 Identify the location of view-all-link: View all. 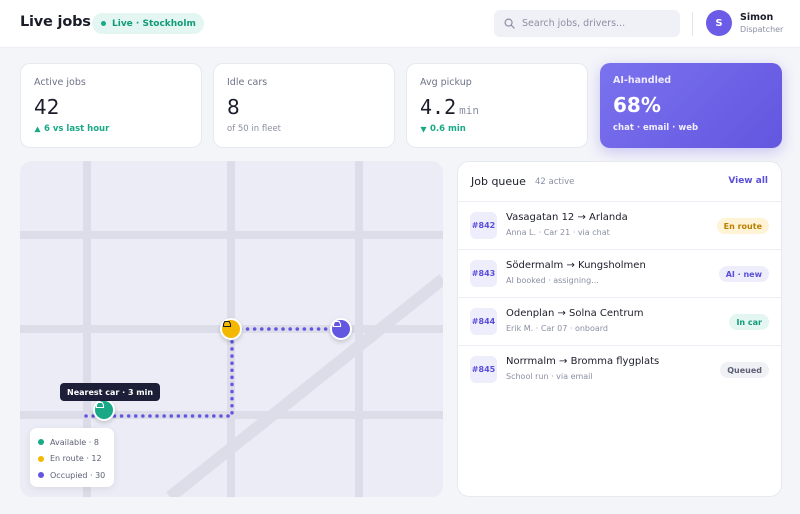
(748, 181).